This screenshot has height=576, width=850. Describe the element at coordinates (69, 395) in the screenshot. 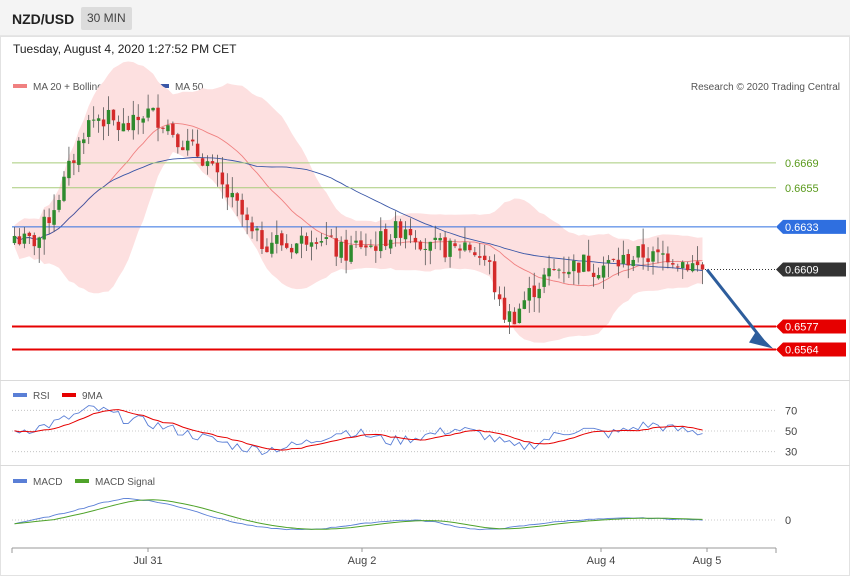

I see `rsi-ma-legend-icon` at that location.